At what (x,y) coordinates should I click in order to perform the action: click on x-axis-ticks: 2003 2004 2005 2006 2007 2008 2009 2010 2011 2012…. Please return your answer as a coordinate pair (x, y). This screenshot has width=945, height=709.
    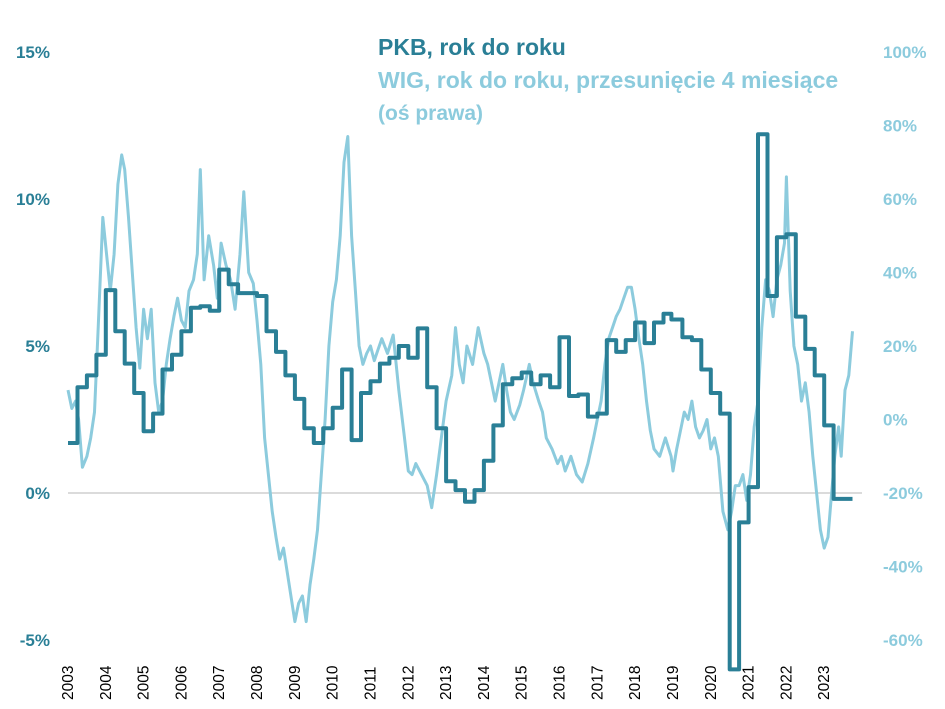
    Looking at the image, I should click on (446, 682).